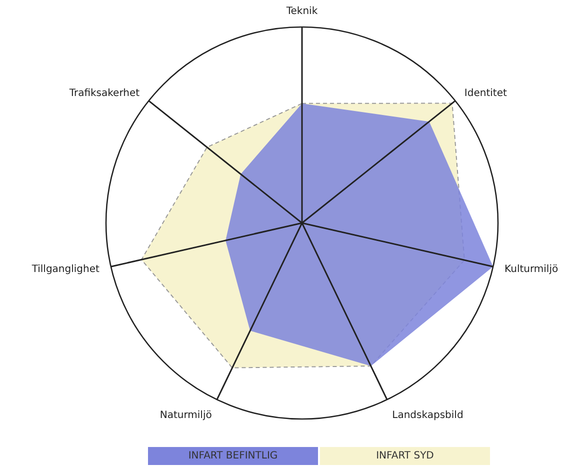 This screenshot has width=578, height=467. Describe the element at coordinates (485, 94) in the screenshot. I see `spoke-label: Identitet` at that location.